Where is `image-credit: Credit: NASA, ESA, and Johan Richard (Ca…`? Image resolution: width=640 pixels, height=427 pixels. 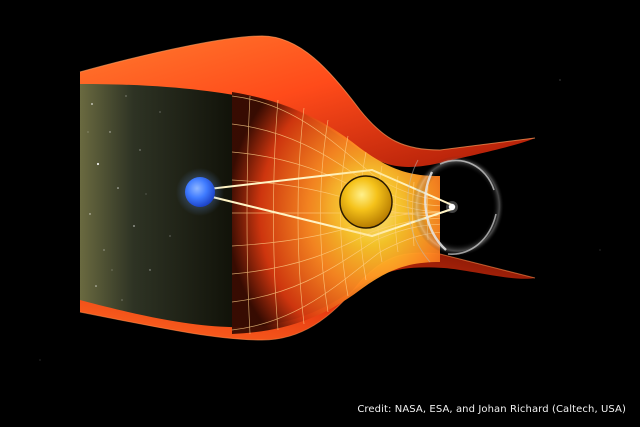
image-credit: Credit: NASA, ESA, and Johan Richard (Ca… is located at coordinates (491, 409).